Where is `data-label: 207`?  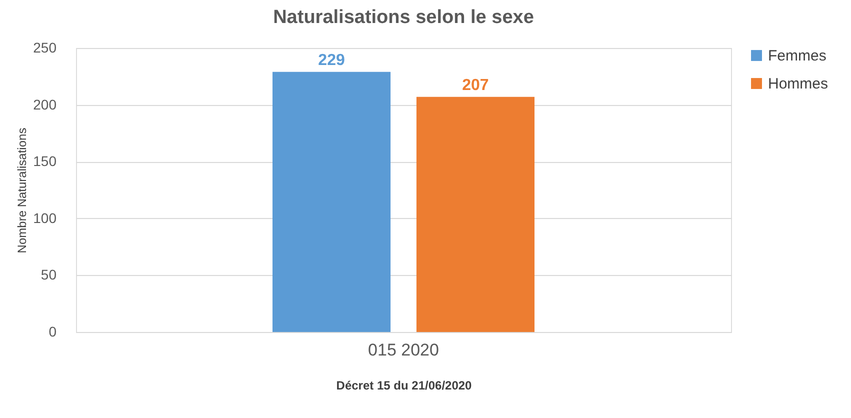
data-label: 207 is located at coordinates (475, 85).